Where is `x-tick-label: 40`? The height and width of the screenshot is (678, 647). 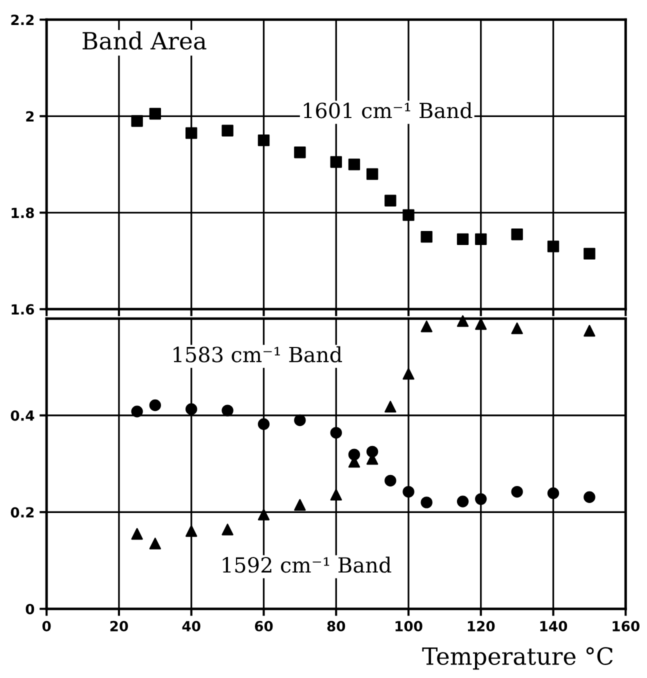 x-tick-label: 40 is located at coordinates (191, 626).